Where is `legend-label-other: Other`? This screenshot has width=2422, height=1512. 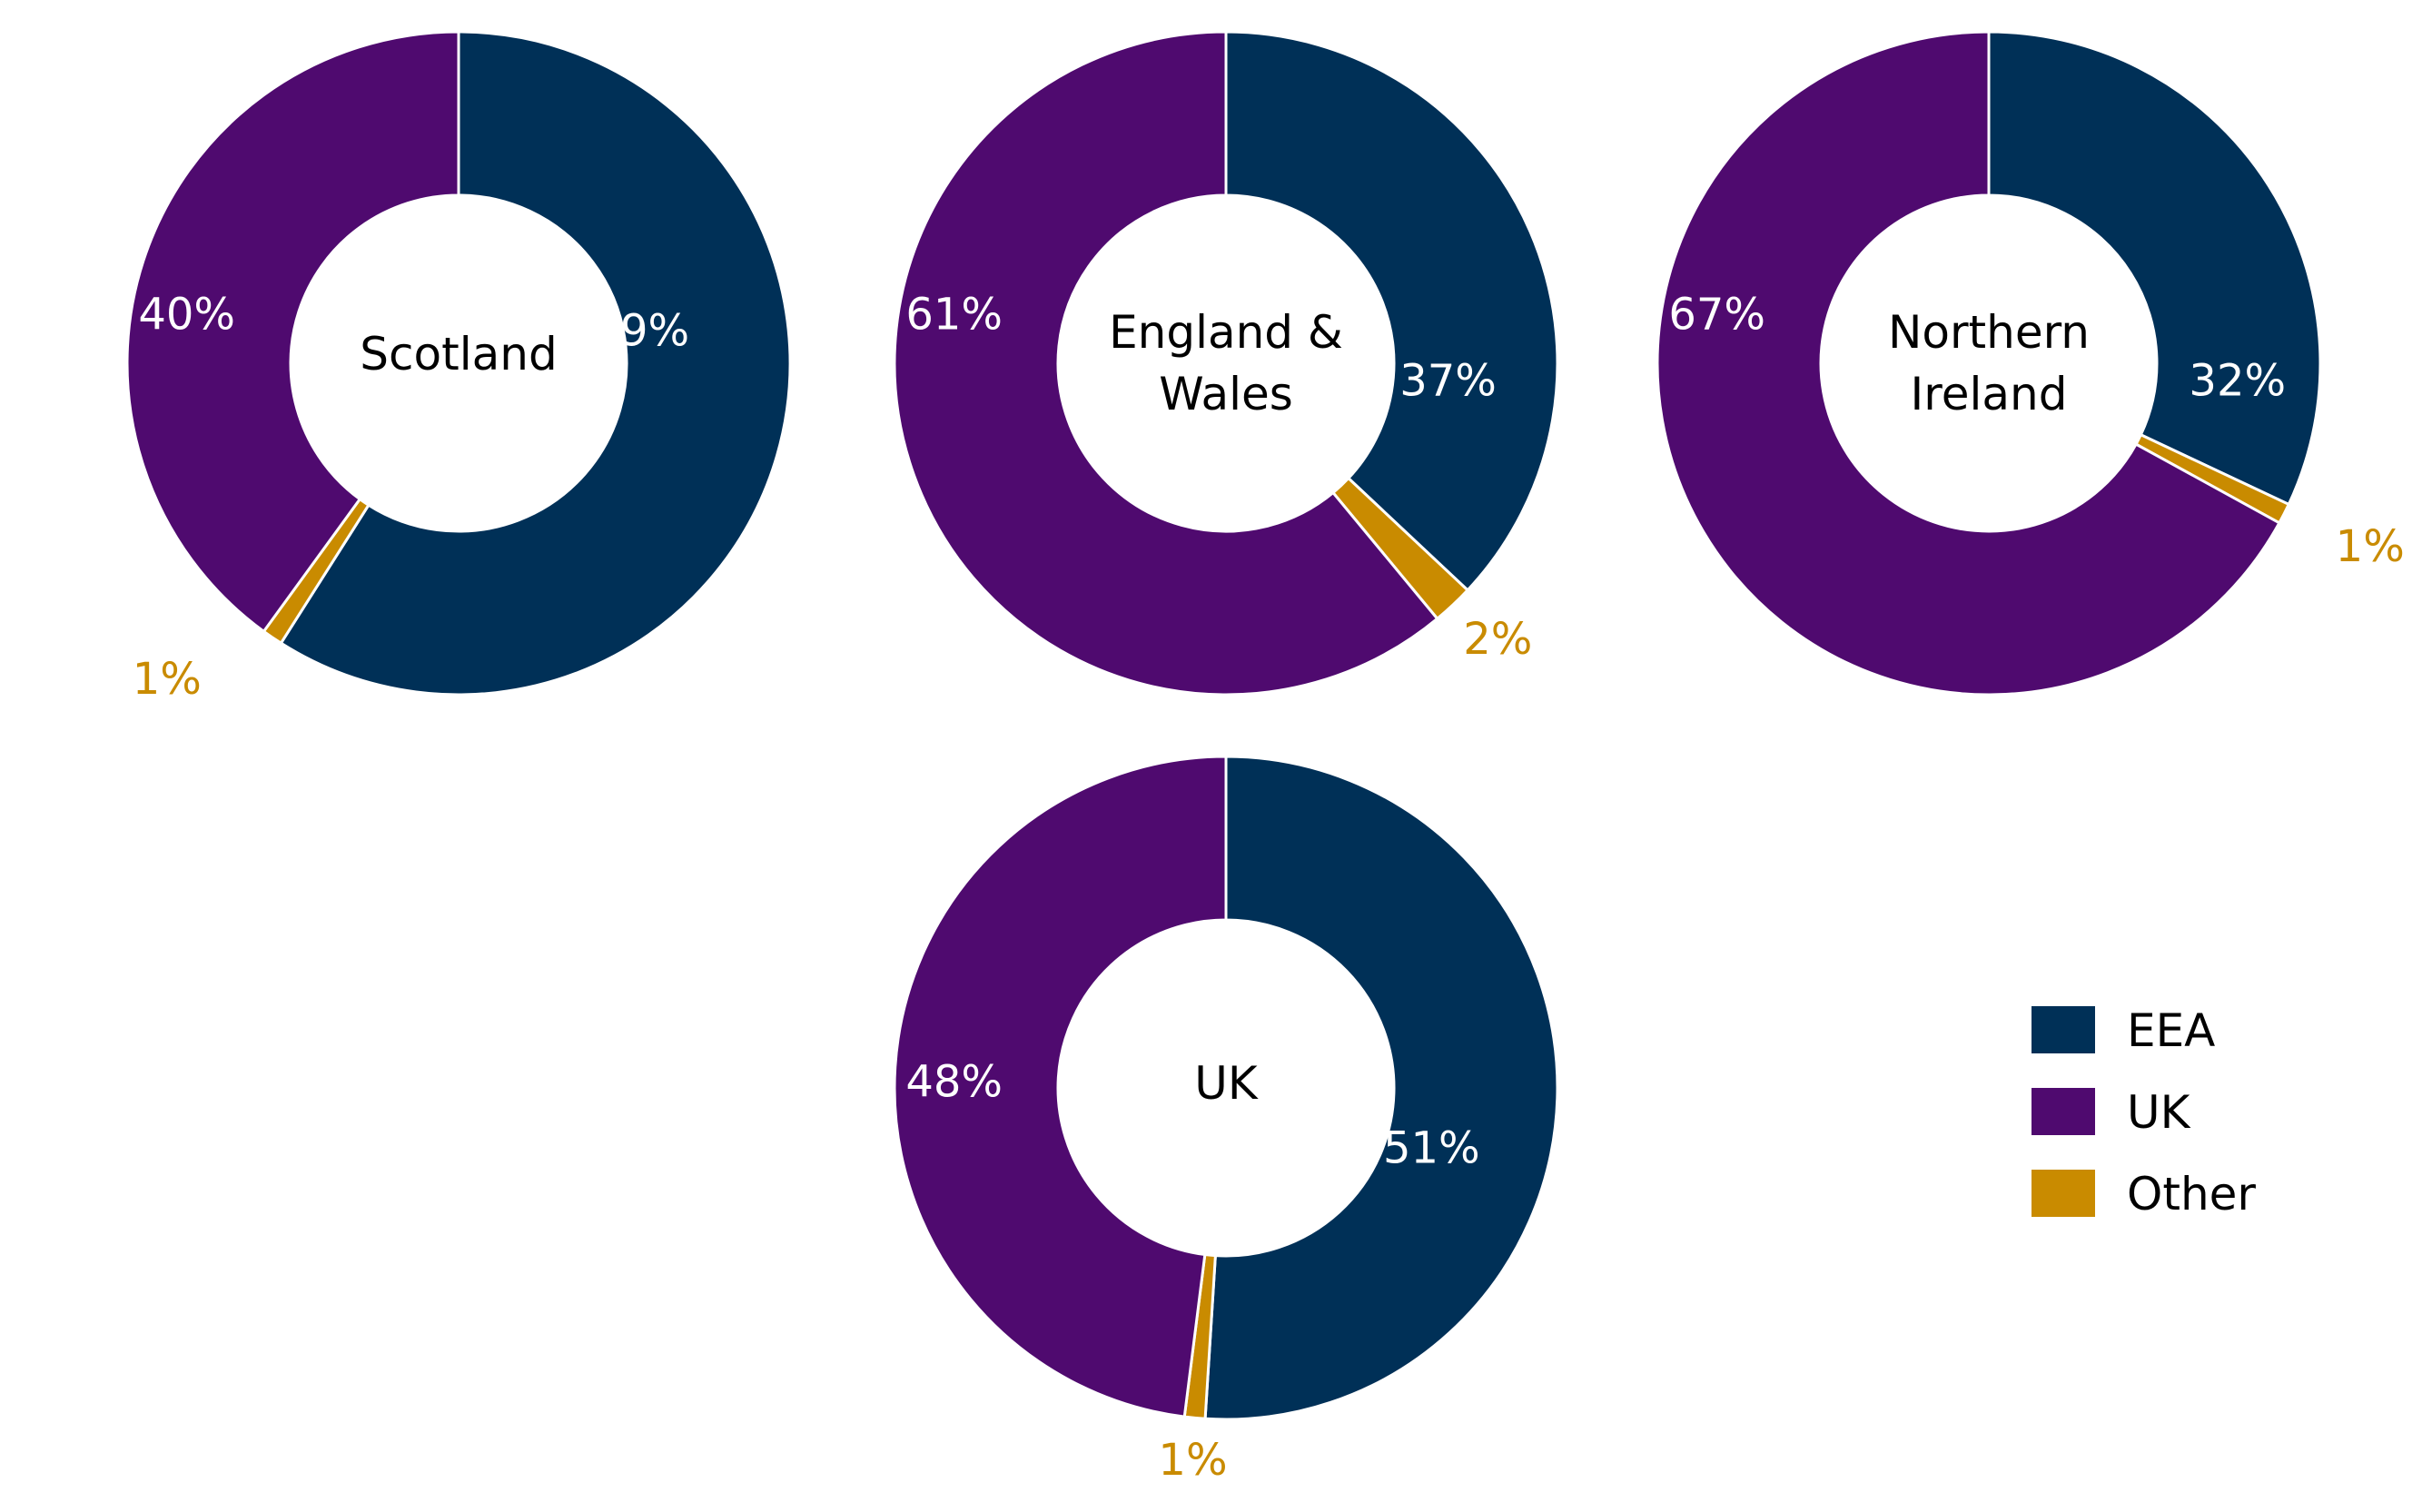 legend-label-other: Other is located at coordinates (2191, 1194).